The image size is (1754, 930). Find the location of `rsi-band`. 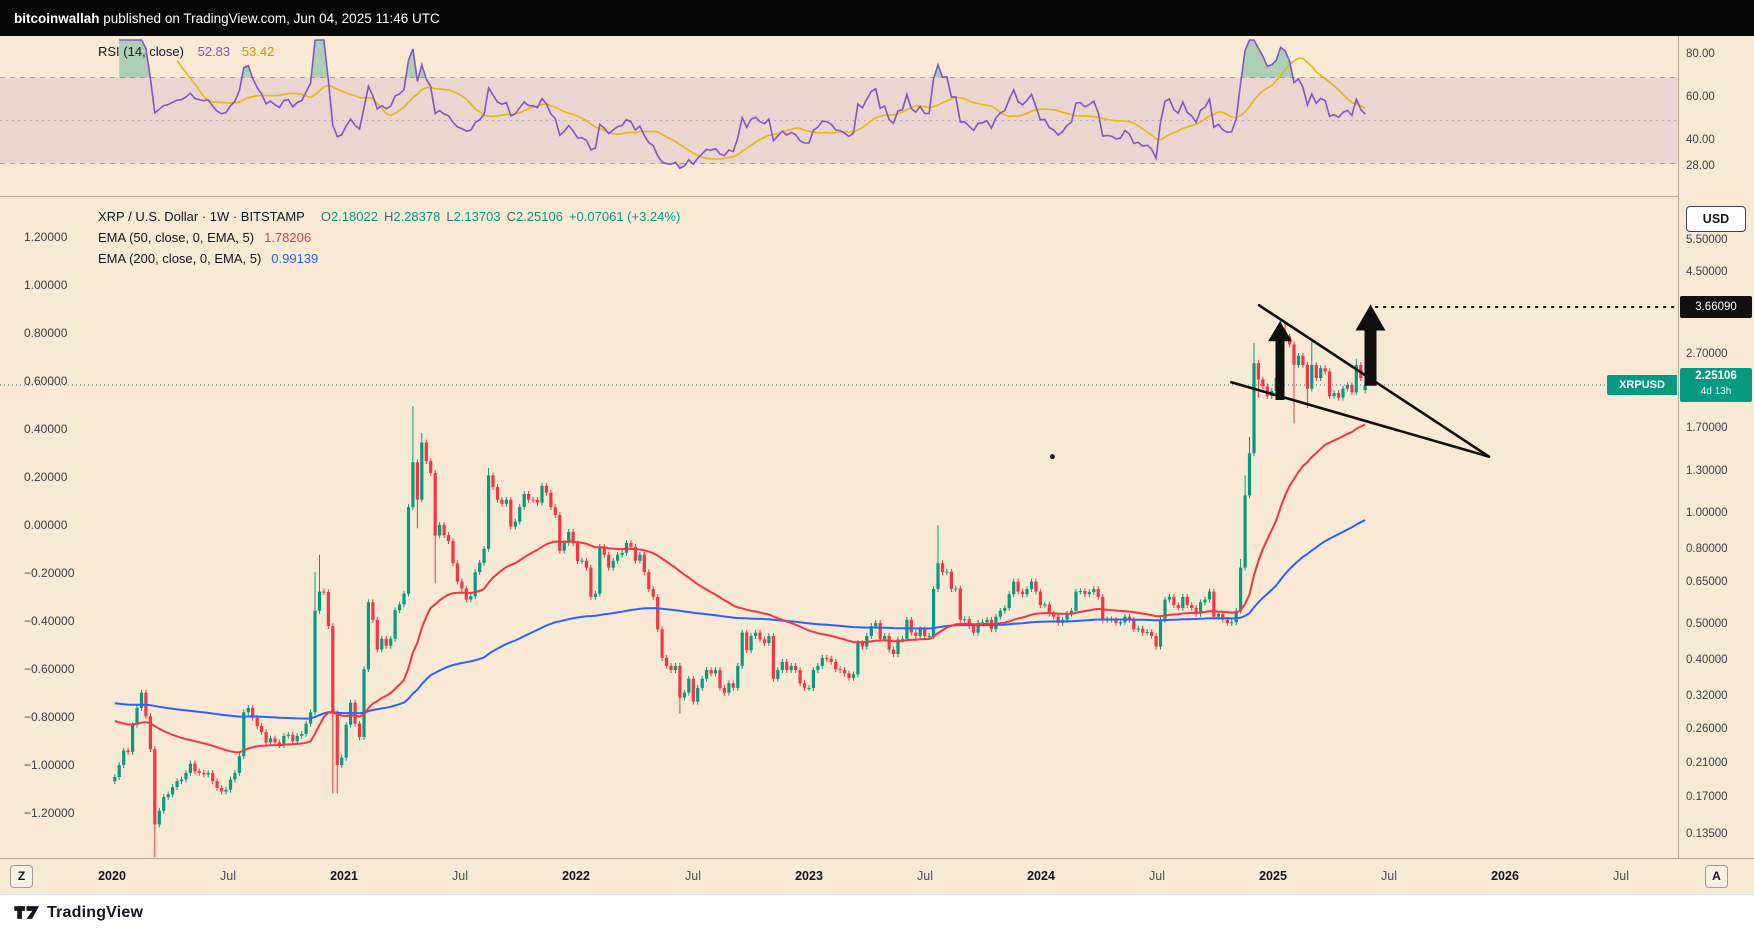

rsi-band is located at coordinates (839, 120).